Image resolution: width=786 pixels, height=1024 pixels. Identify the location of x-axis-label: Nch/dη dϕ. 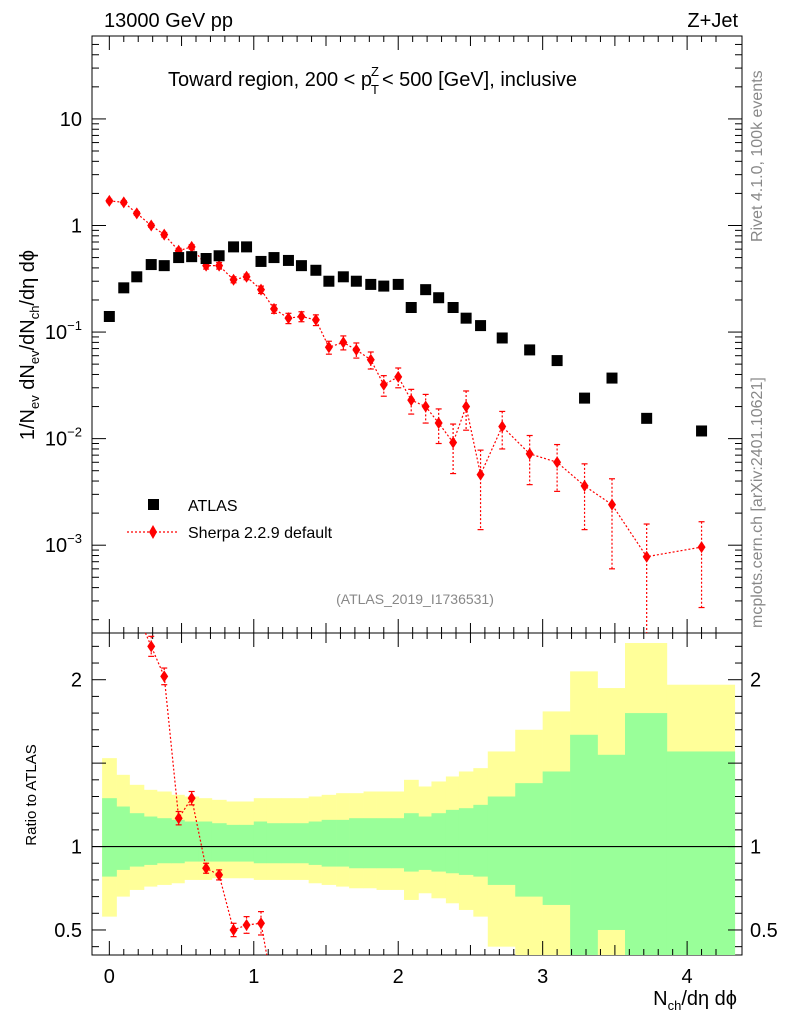
(695, 1000).